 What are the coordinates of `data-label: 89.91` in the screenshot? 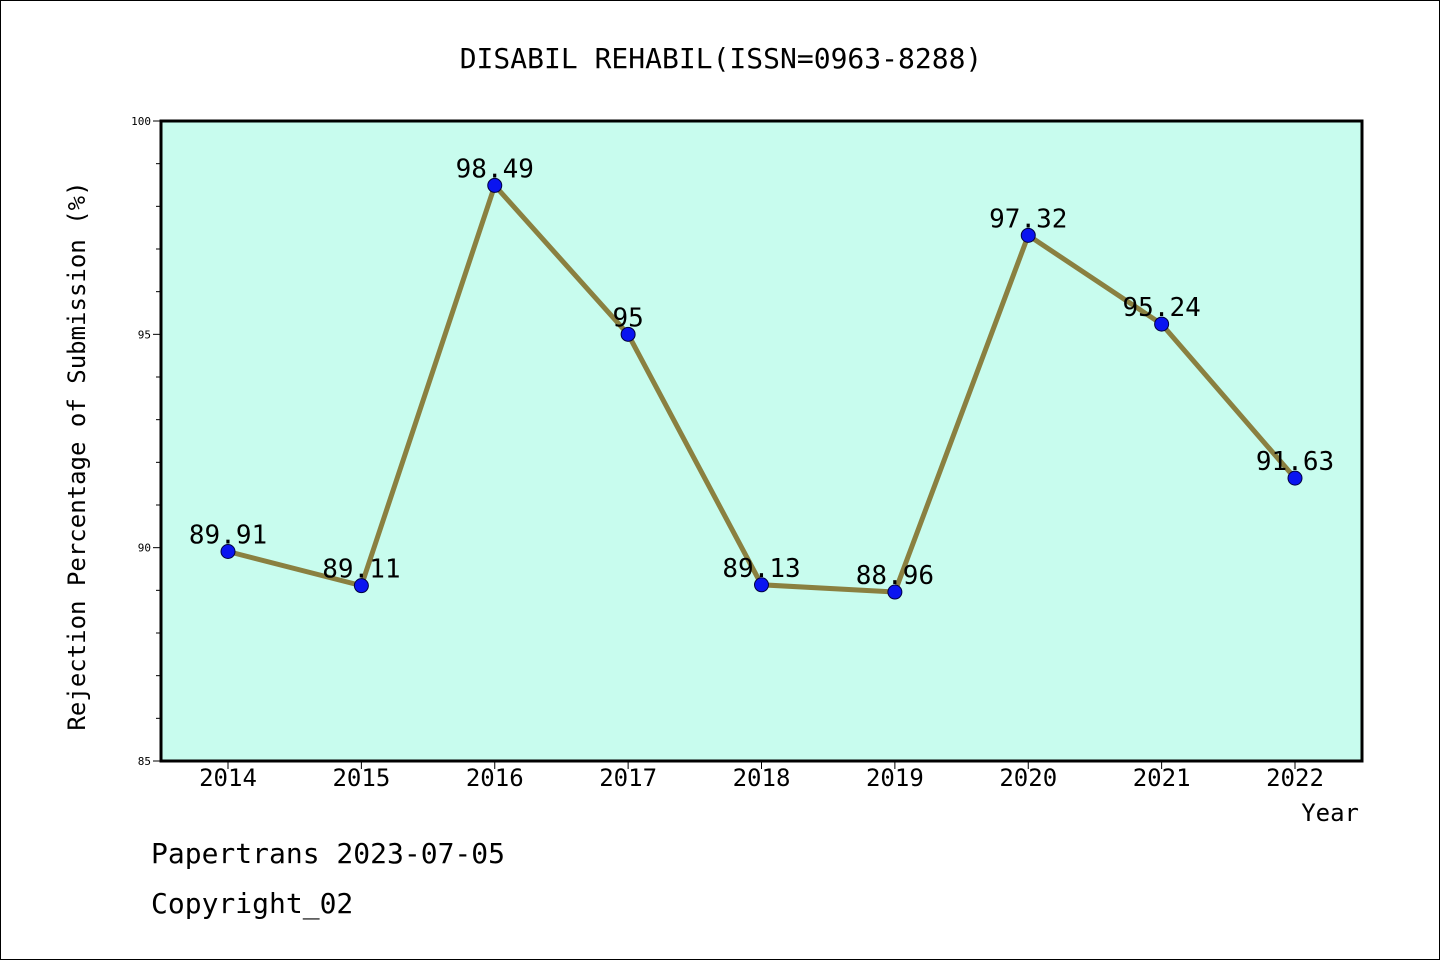 It's located at (228, 536).